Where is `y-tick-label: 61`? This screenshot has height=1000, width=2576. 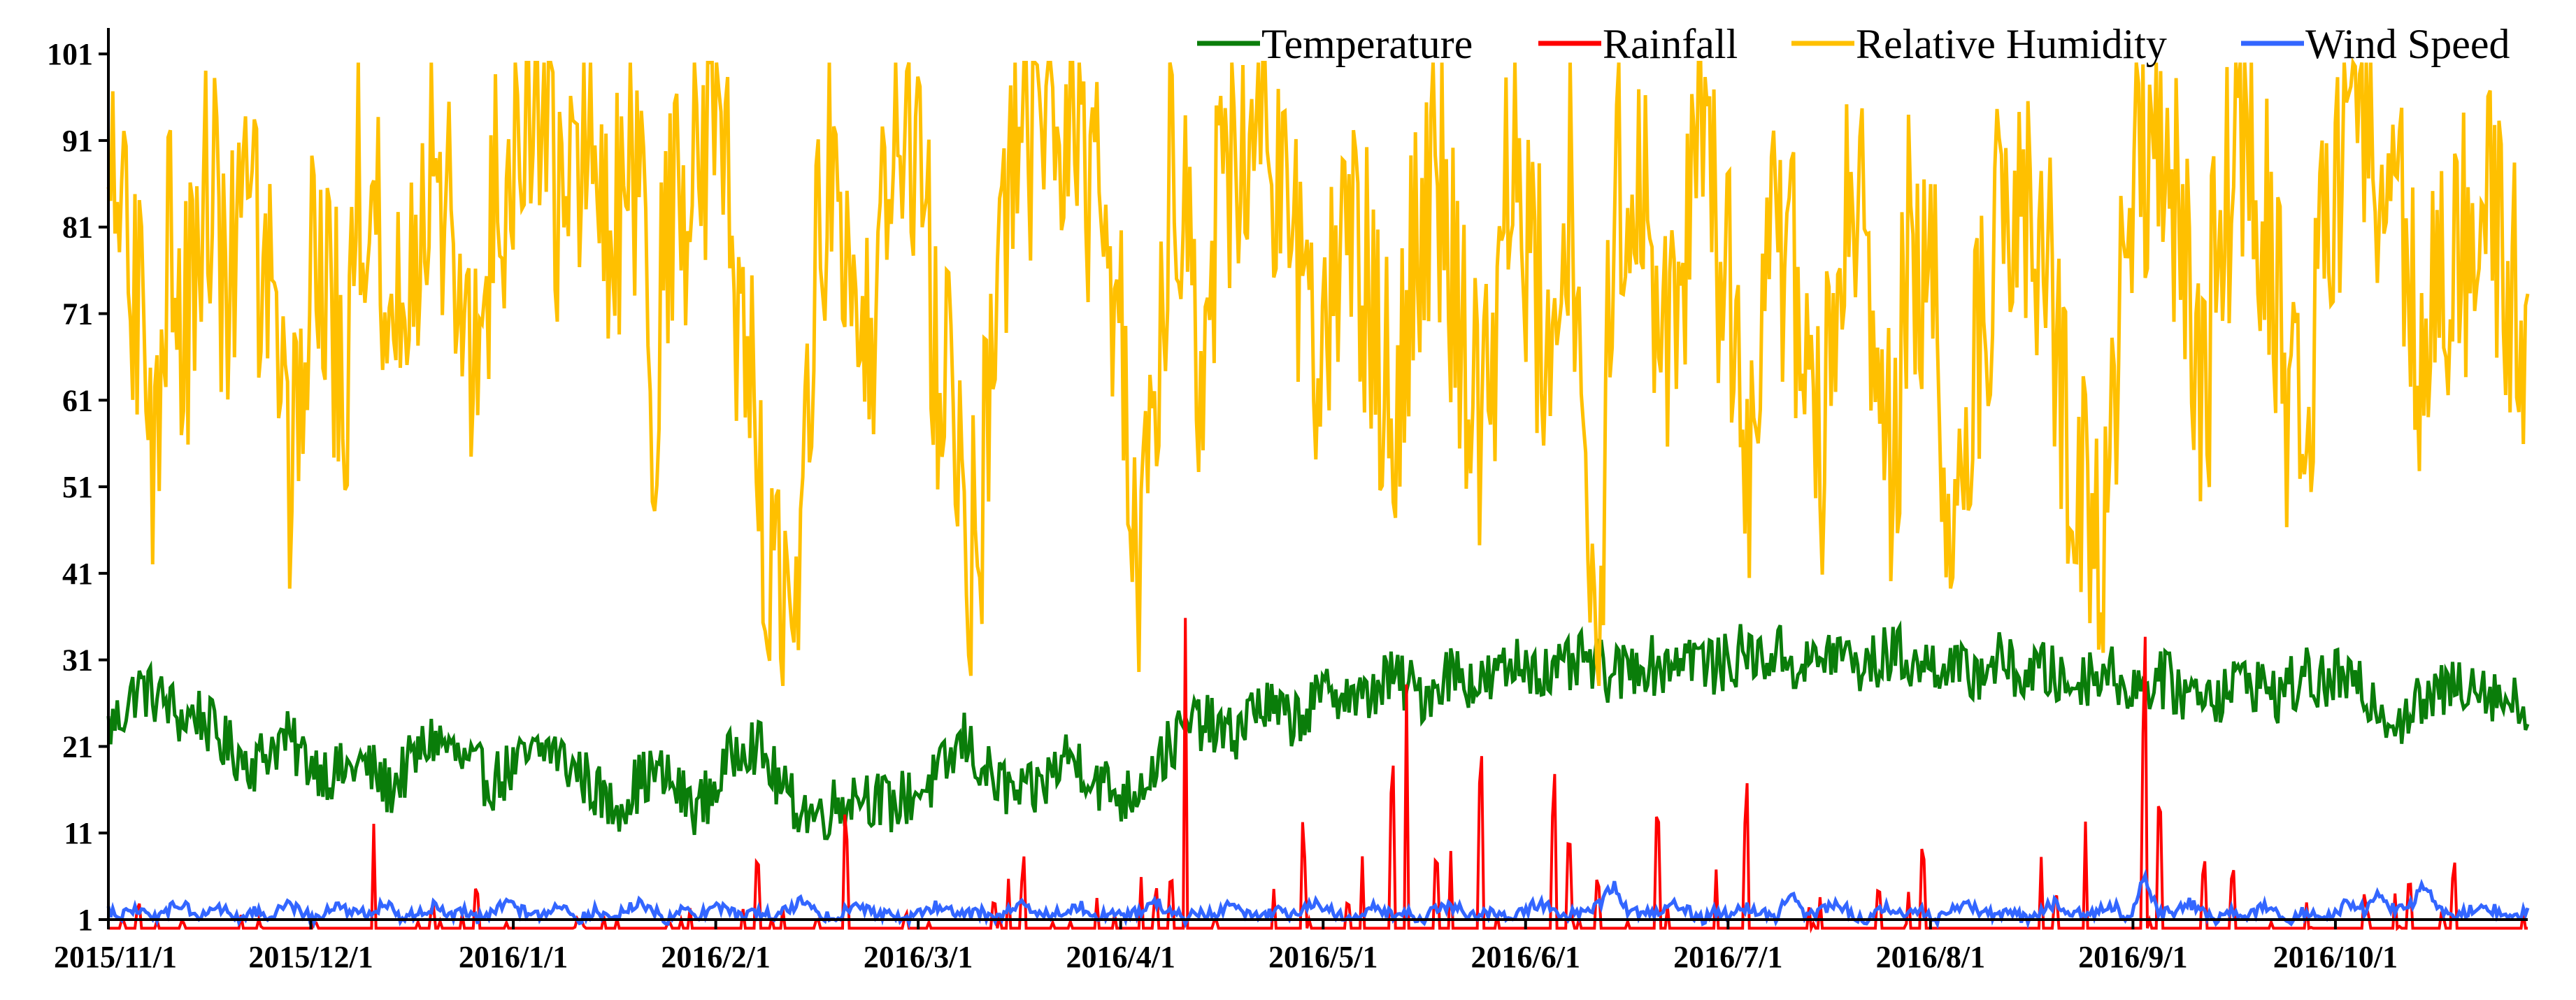
y-tick-label: 61 is located at coordinates (77, 400).